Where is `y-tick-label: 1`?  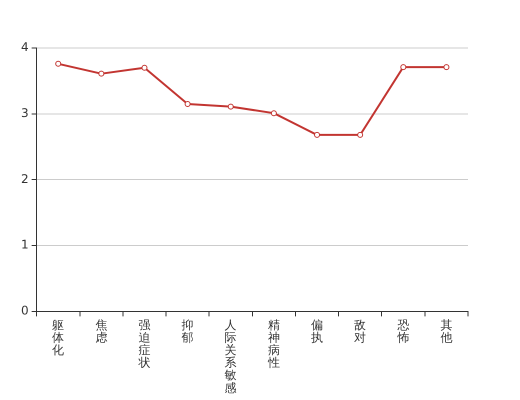
y-tick-label: 1 is located at coordinates (24, 245).